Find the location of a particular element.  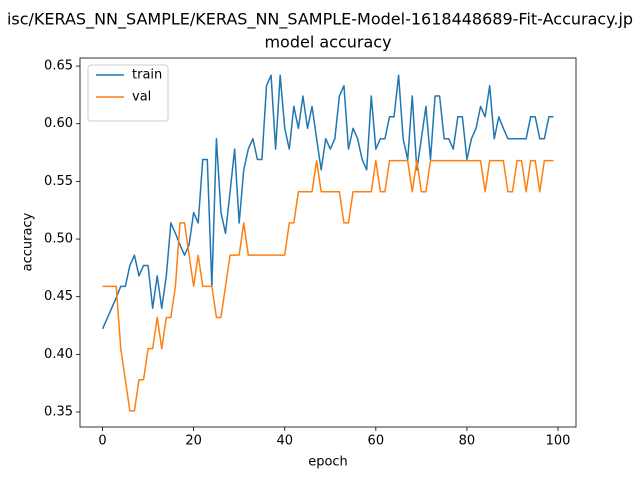

y-tick-label: 0.60 is located at coordinates (58, 123).